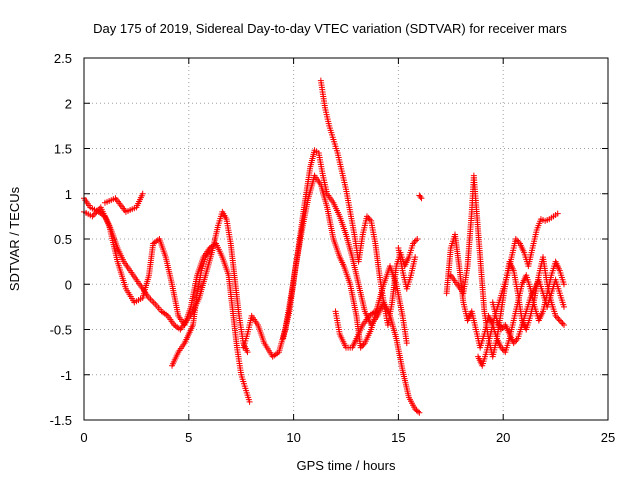  I want to click on x-tick-label: 25, so click(608, 437).